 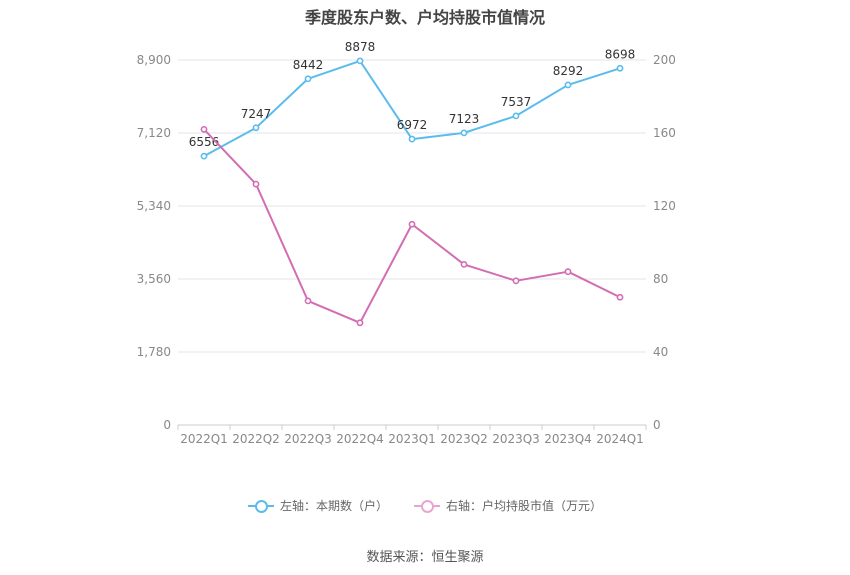 I want to click on data-source: 数据来源：恒生聚源, so click(x=425, y=557).